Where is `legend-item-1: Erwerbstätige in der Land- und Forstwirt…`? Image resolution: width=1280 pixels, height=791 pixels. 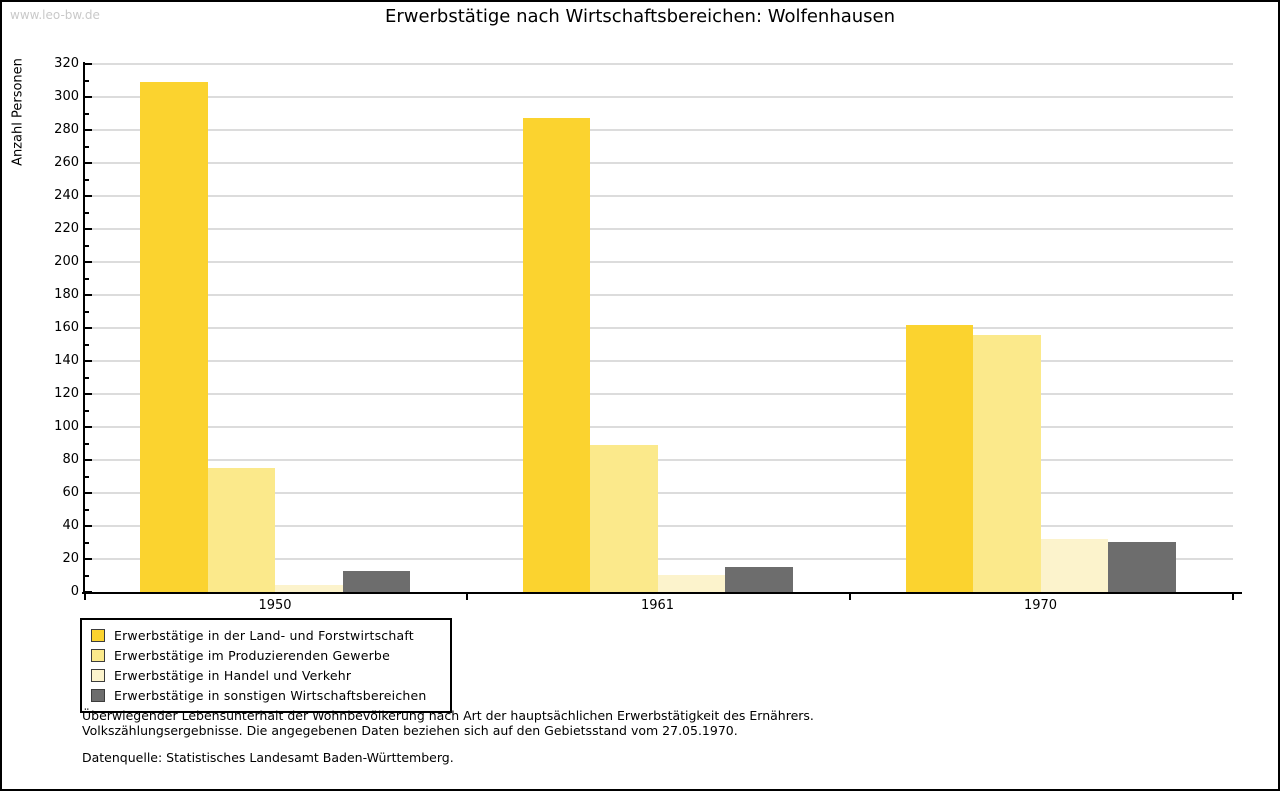
legend-item-1: Erwerbstätige in der Land- und Forstwirt… is located at coordinates (266, 635).